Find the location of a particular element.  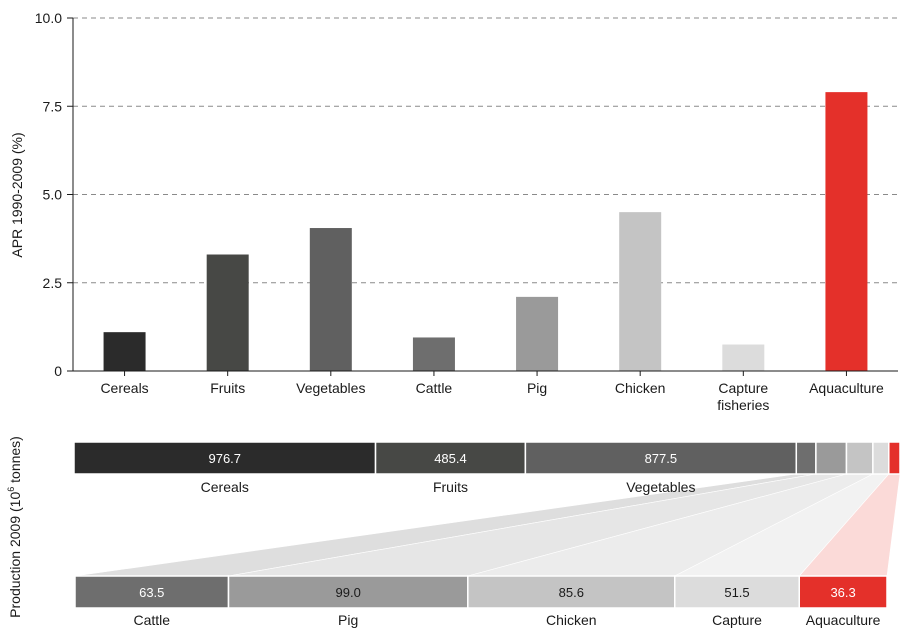

y-tick-label: 10.0 is located at coordinates (48, 18).